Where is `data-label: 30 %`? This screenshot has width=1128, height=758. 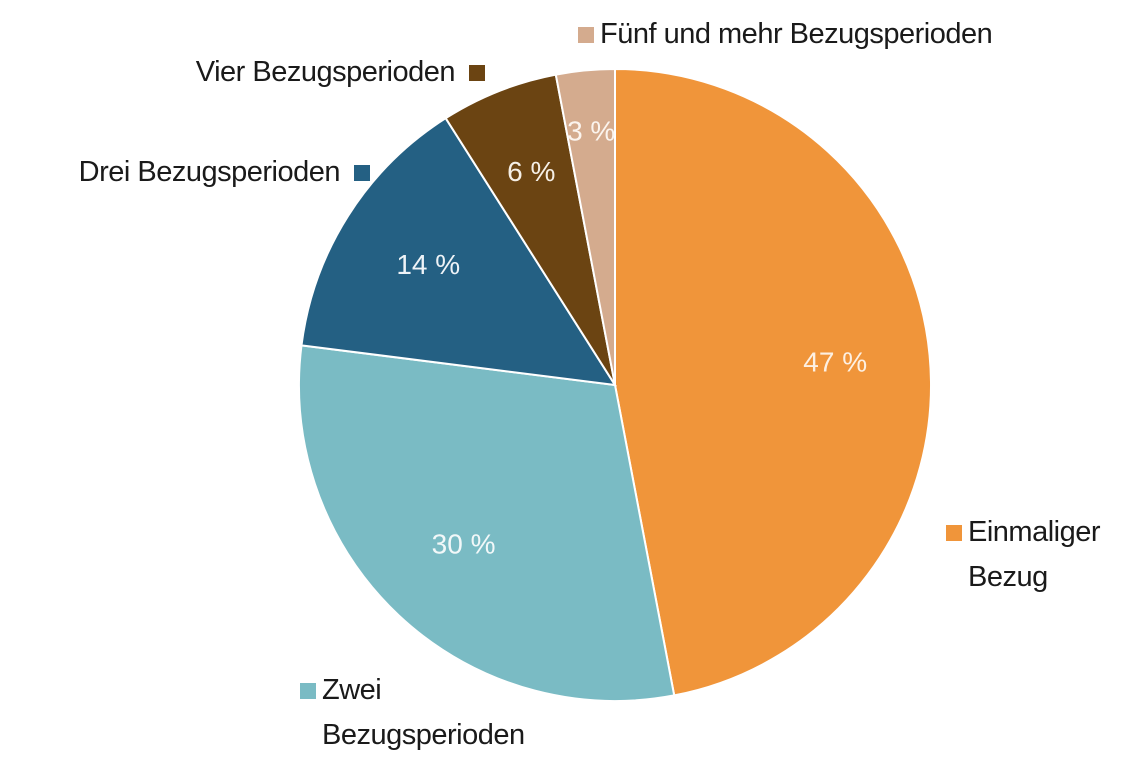 data-label: 30 % is located at coordinates (464, 544).